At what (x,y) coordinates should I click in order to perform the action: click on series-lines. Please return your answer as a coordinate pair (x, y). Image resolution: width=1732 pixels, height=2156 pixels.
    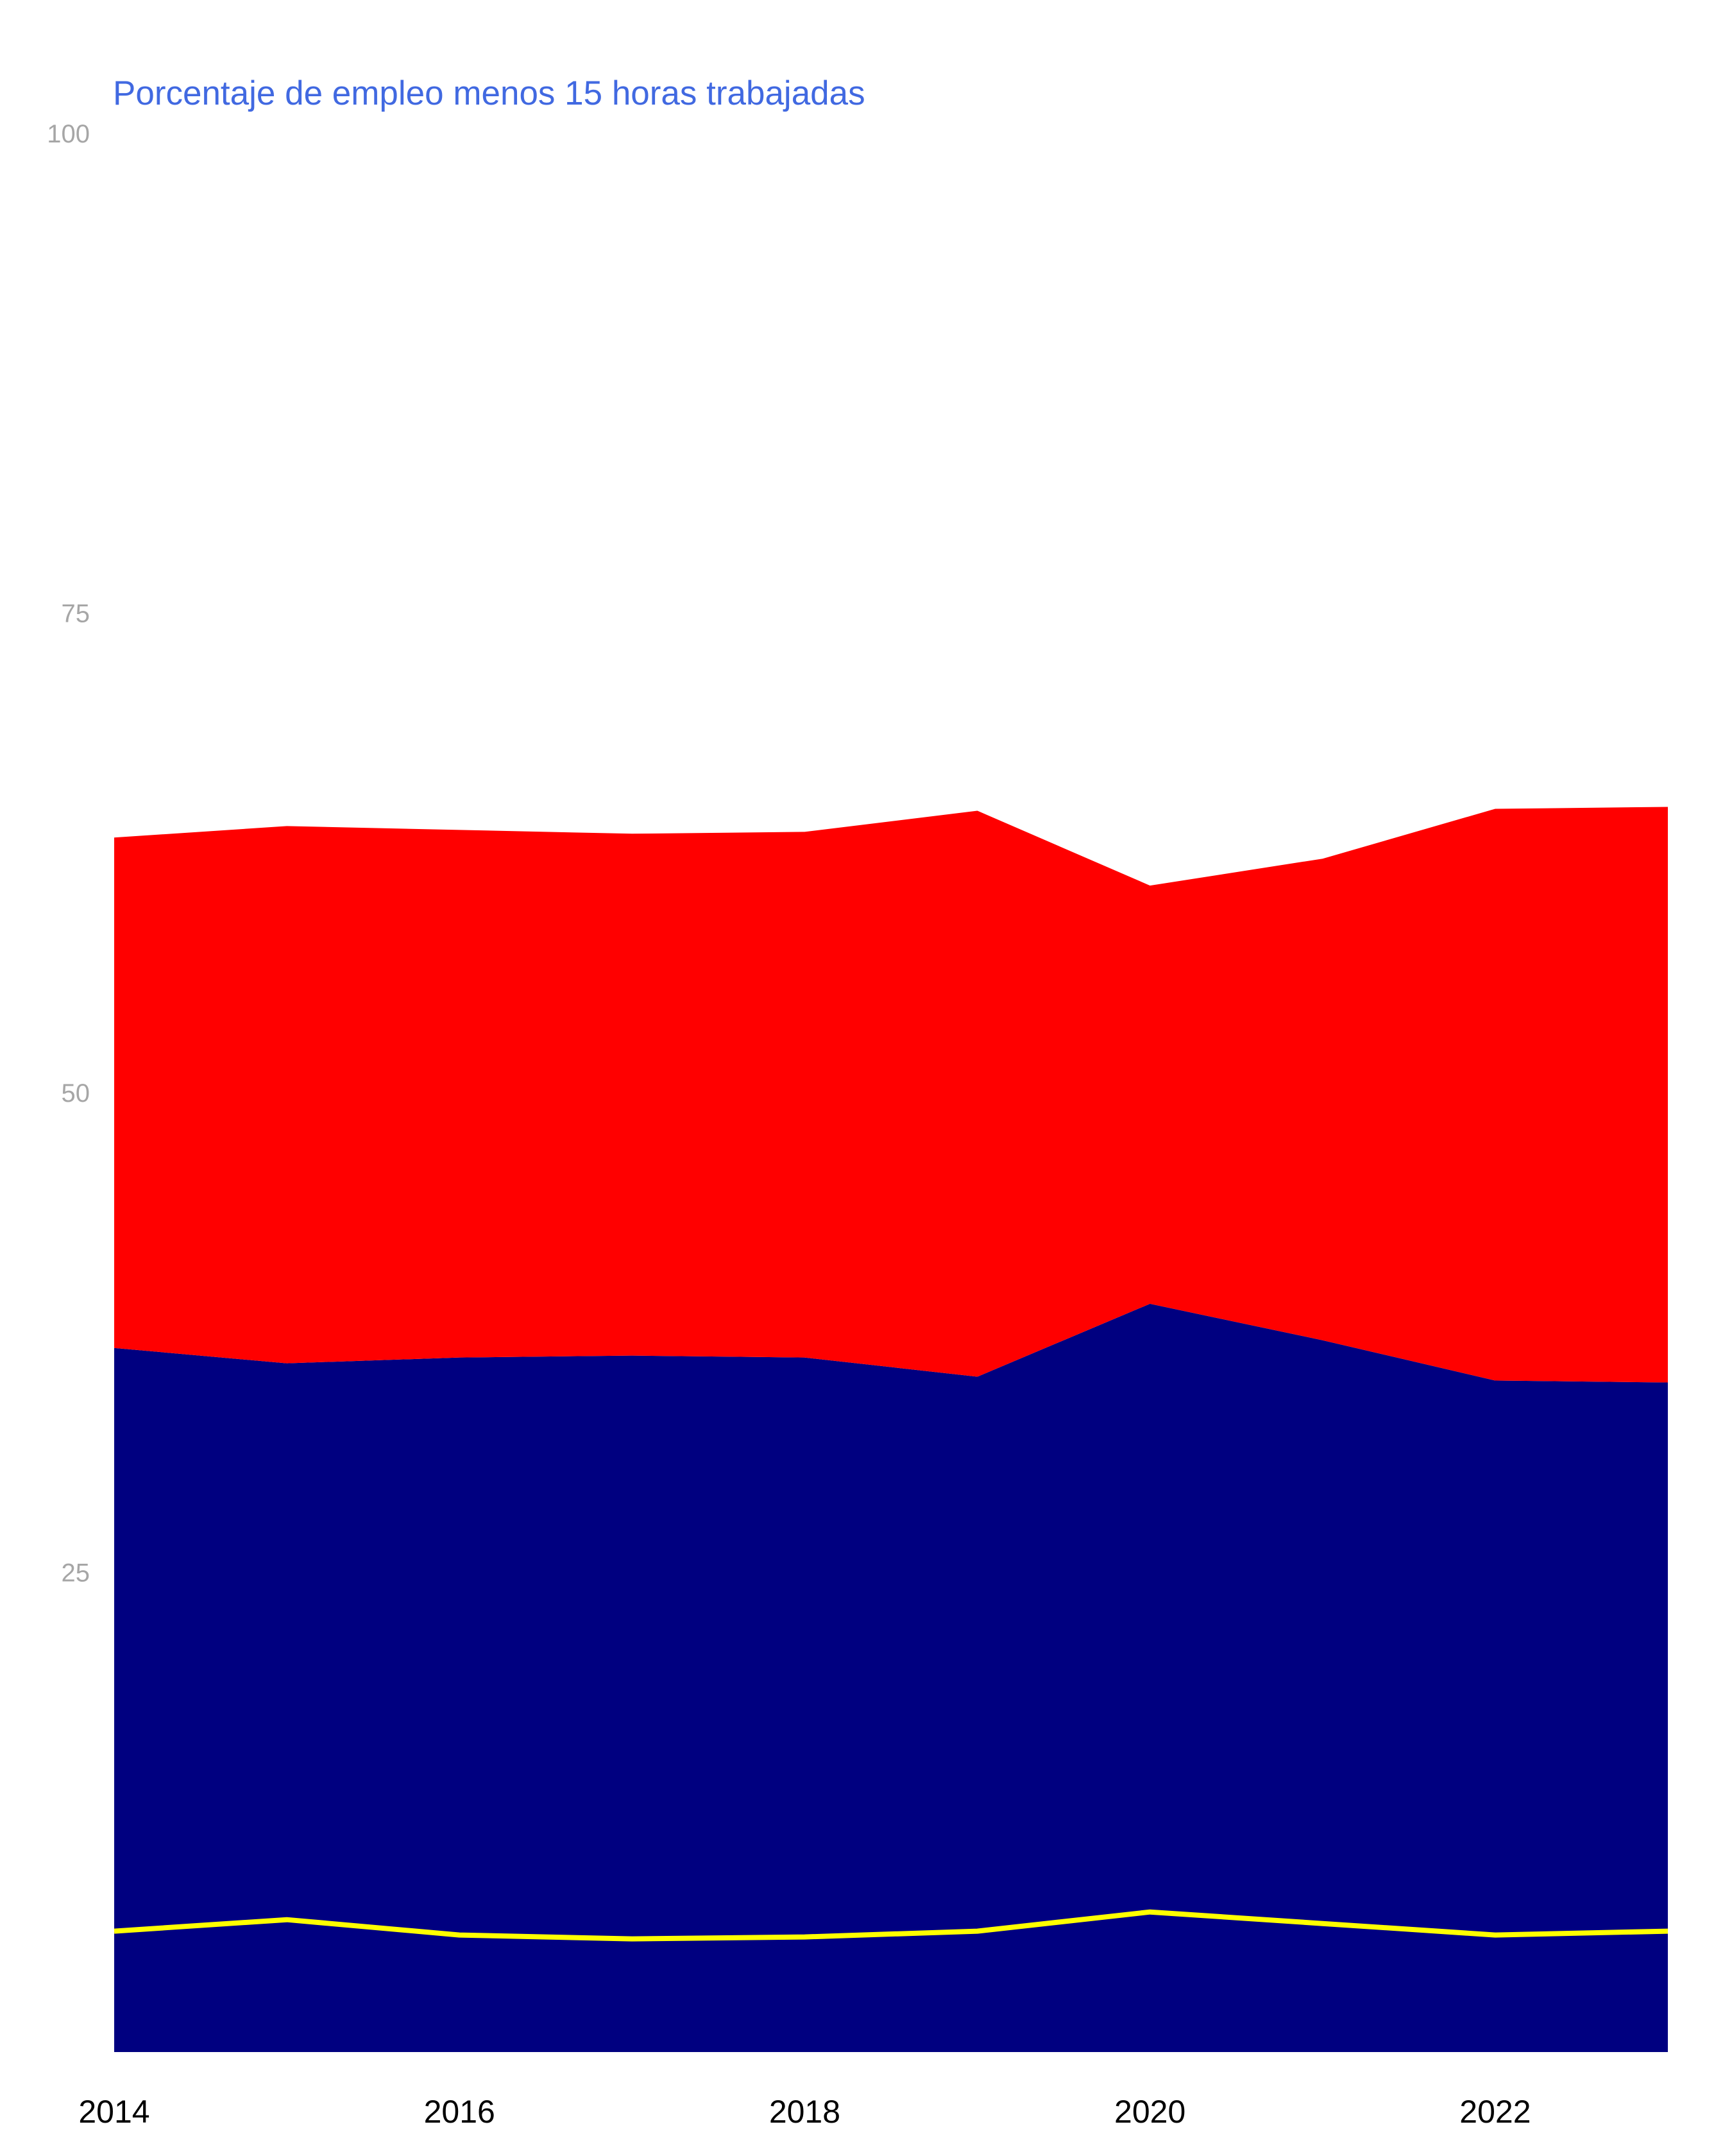
    Looking at the image, I should click on (891, 1926).